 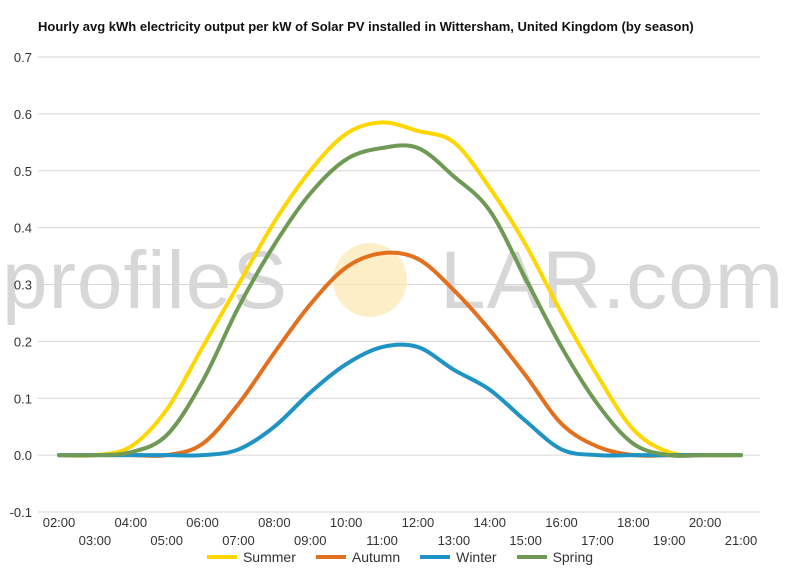 What do you see at coordinates (382, 540) in the screenshot?
I see `x-tick-label: 11:00` at bounding box center [382, 540].